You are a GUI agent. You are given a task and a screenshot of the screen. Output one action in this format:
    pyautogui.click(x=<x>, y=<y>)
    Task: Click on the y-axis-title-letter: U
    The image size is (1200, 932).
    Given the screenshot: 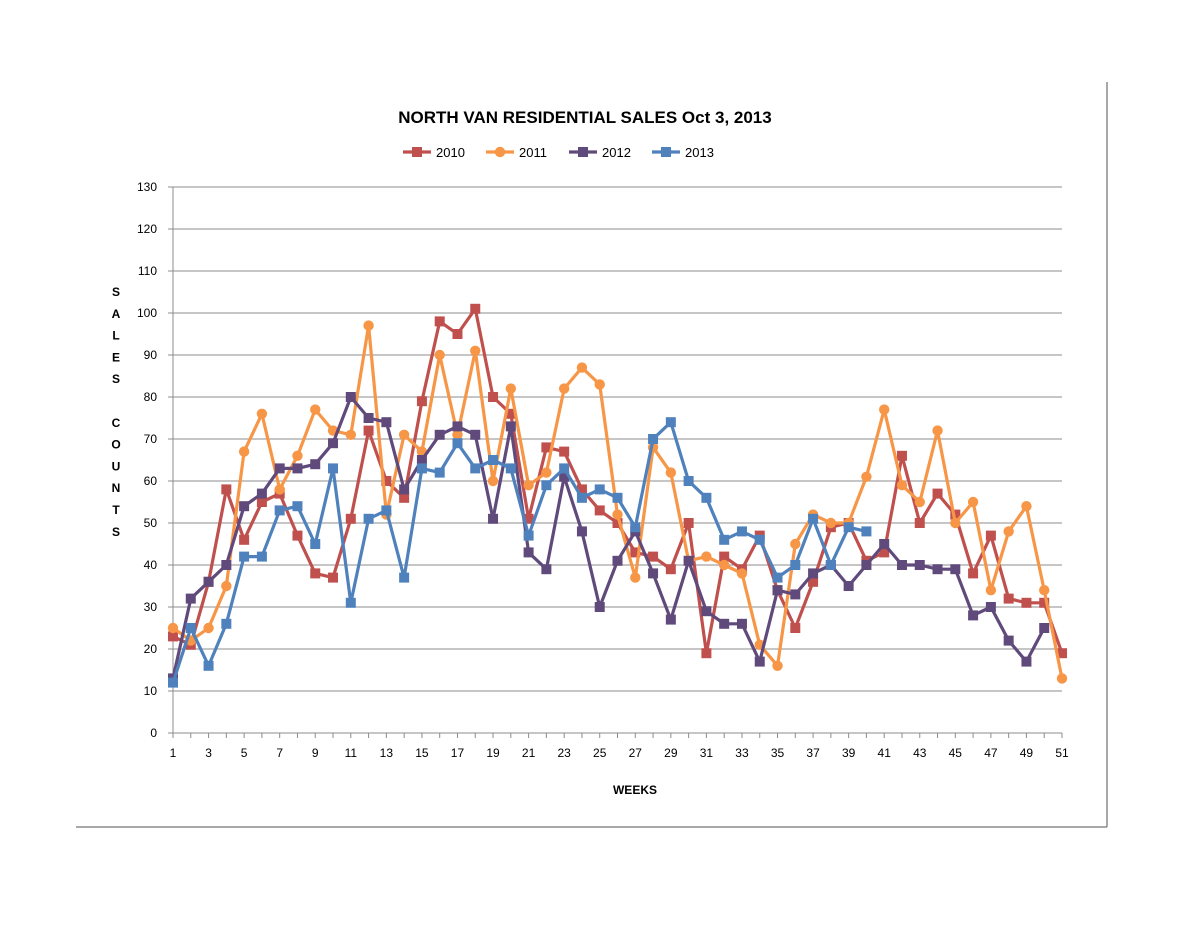 What is the action you would take?
    pyautogui.click(x=116, y=466)
    